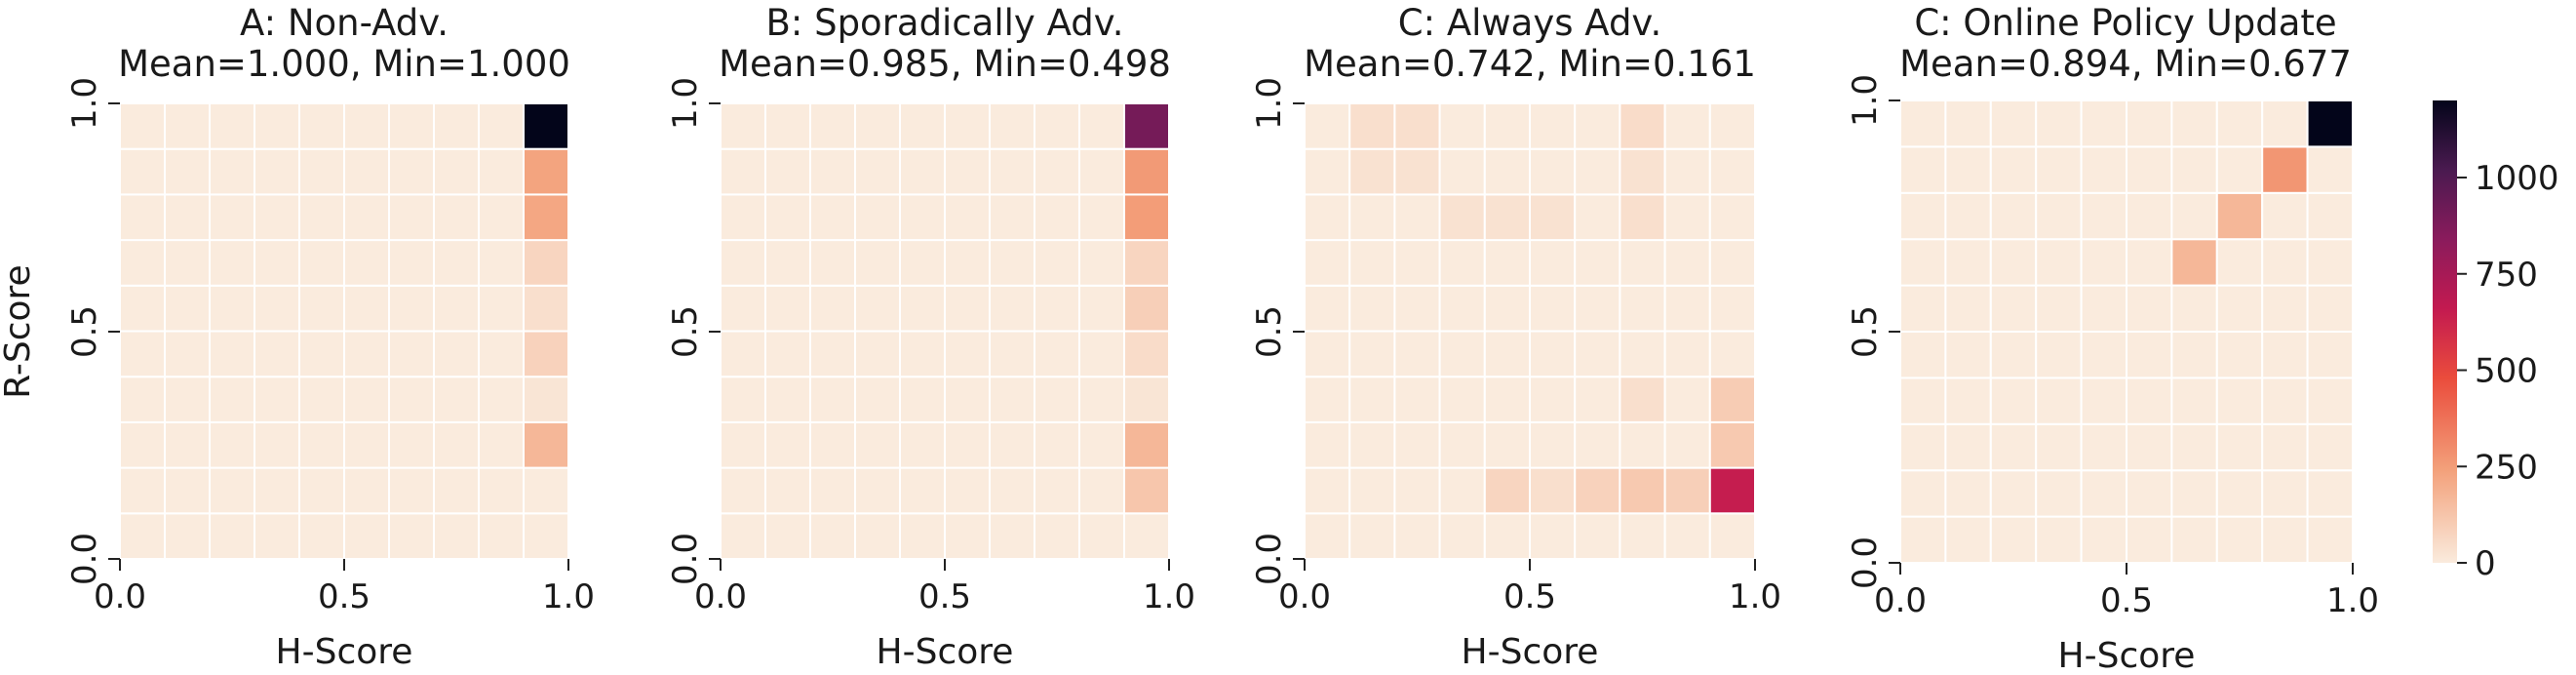 Image resolution: width=2576 pixels, height=675 pixels. I want to click on panel-a-y-tick-label: 0.0, so click(84, 559).